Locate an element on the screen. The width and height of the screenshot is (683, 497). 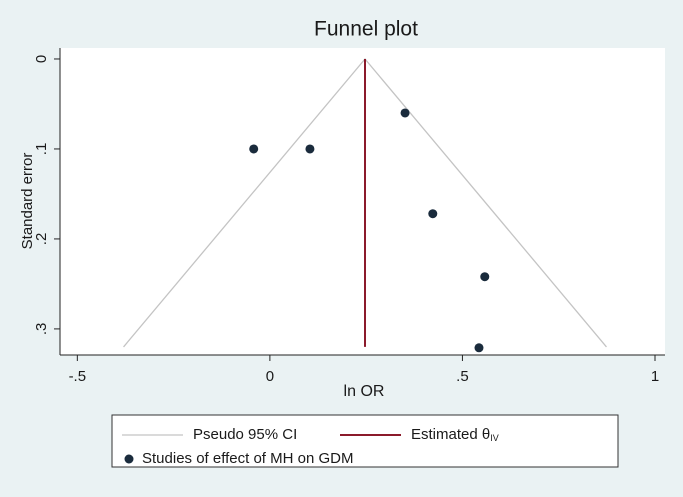
legend-label-text: Pseudo 95% CI is located at coordinates (245, 434).